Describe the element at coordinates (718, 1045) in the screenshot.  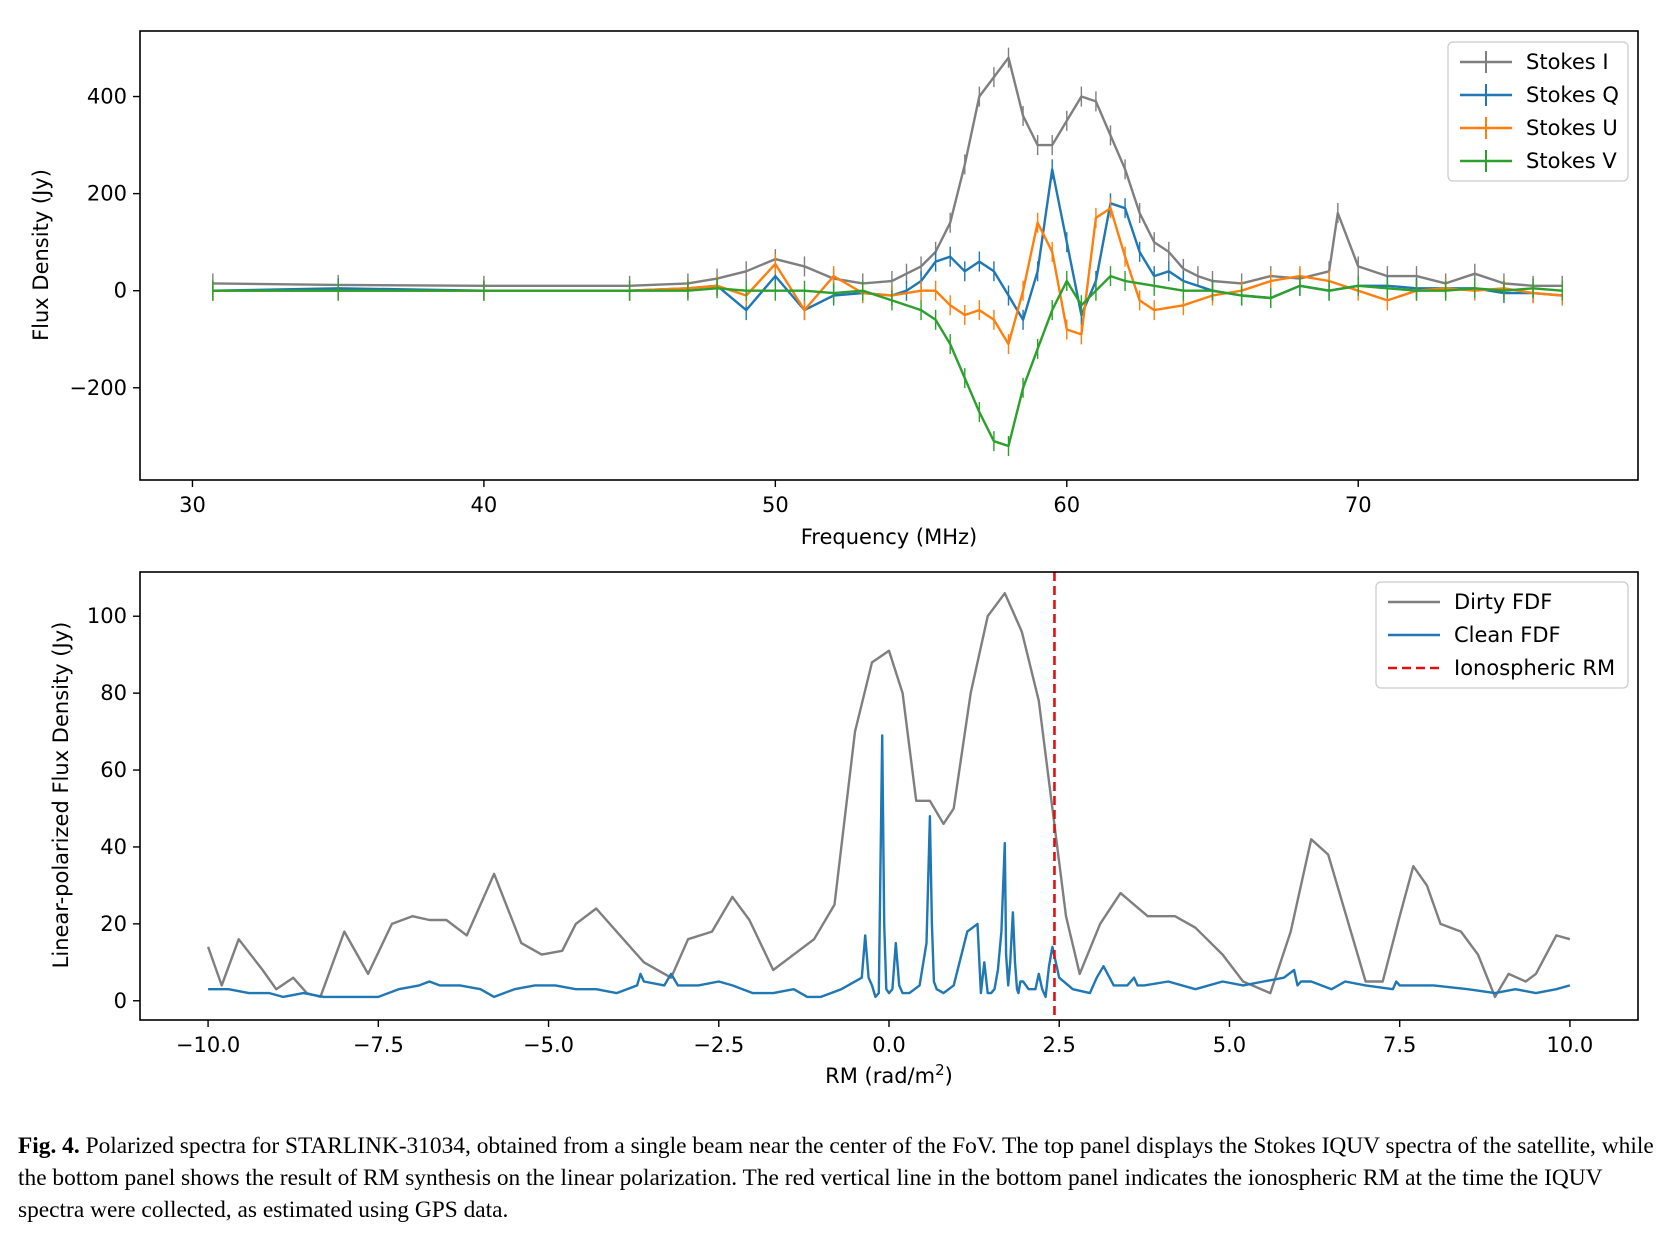
I see `x-tick-label: −2.5` at that location.